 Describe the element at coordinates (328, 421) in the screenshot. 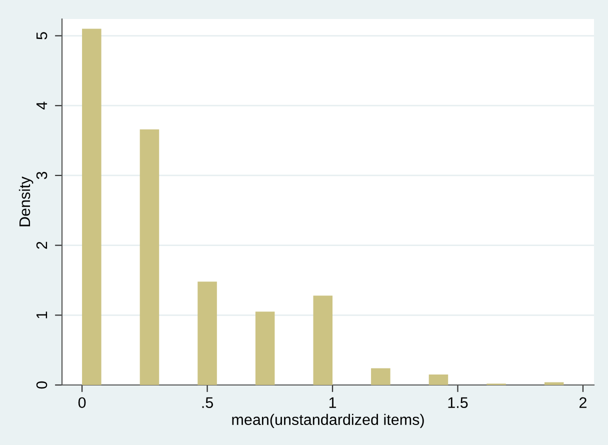

I see `x-axis-title: mean(unstandardized items)` at that location.